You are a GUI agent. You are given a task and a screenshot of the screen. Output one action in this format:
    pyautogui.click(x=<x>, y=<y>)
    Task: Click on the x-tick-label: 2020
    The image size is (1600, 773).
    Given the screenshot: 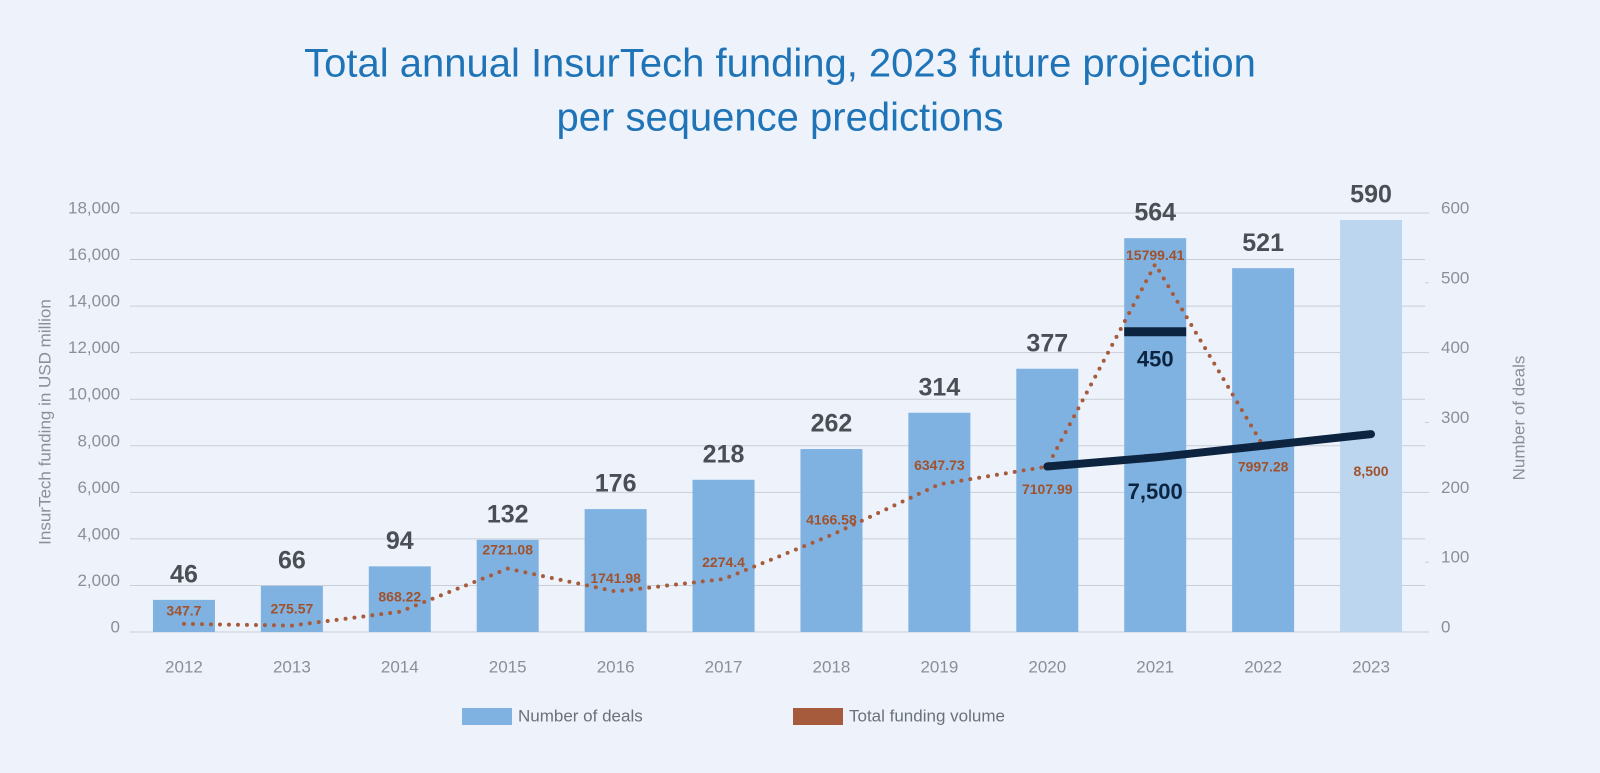 What is the action you would take?
    pyautogui.click(x=1047, y=666)
    